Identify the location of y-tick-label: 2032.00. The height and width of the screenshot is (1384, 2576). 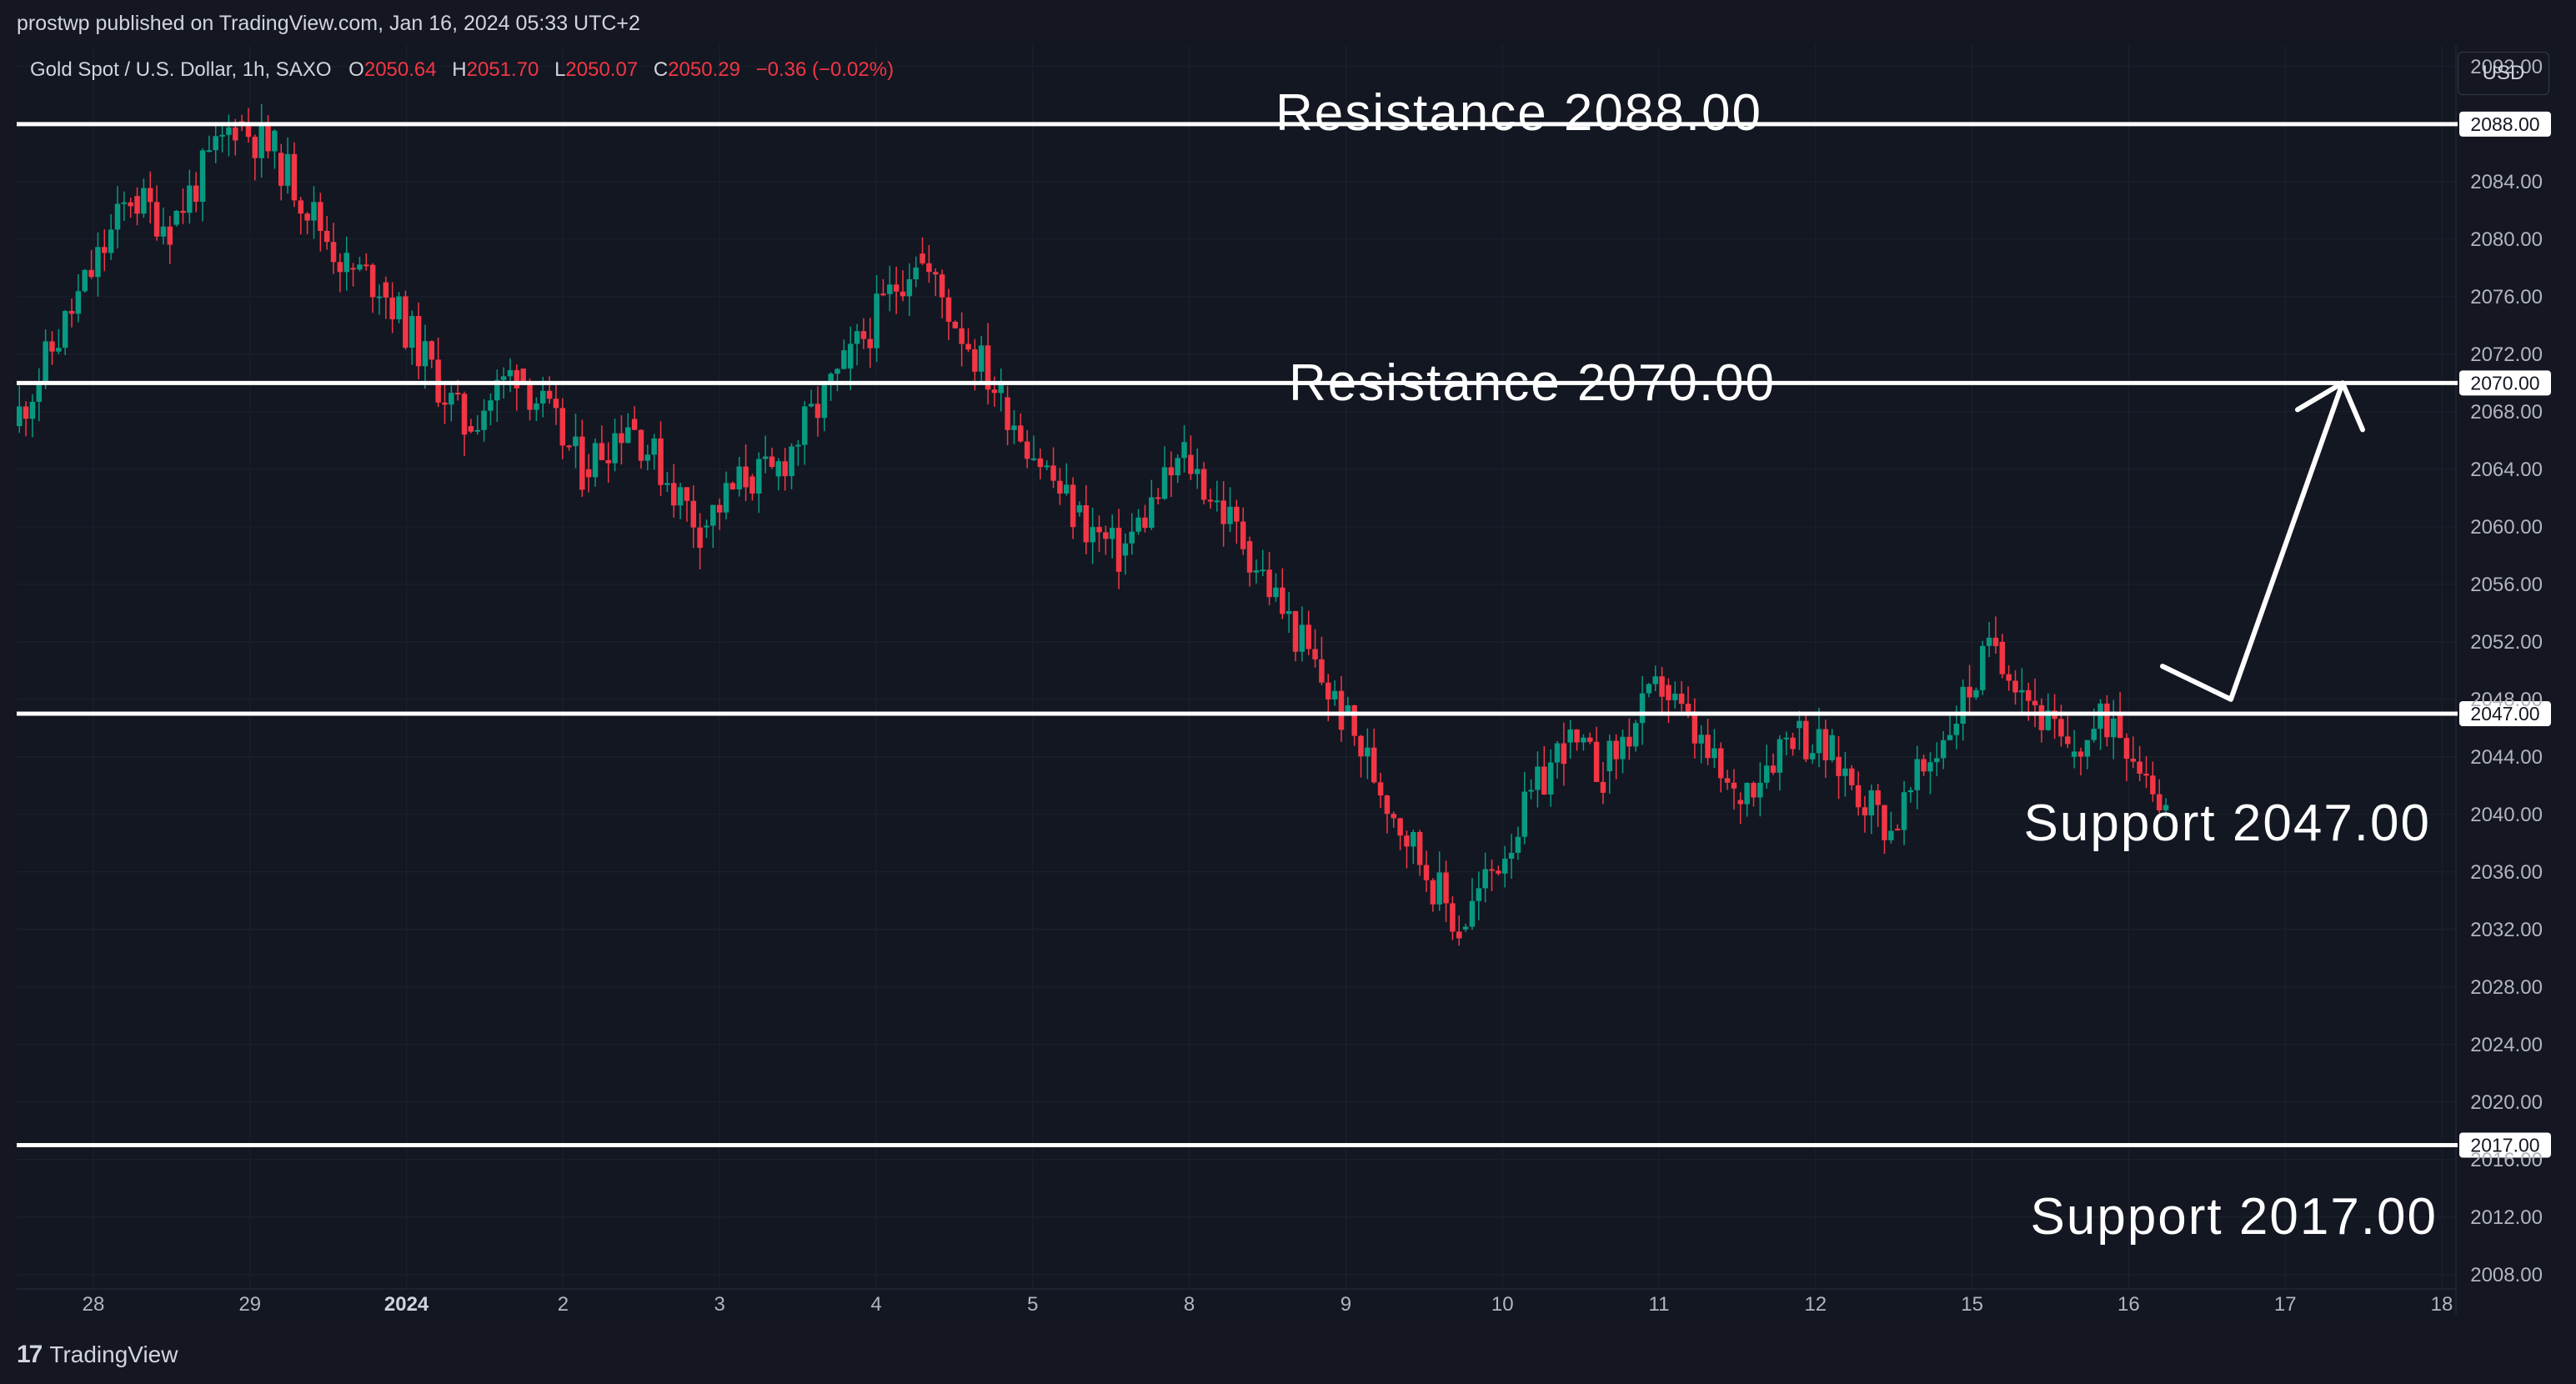
(2506, 930).